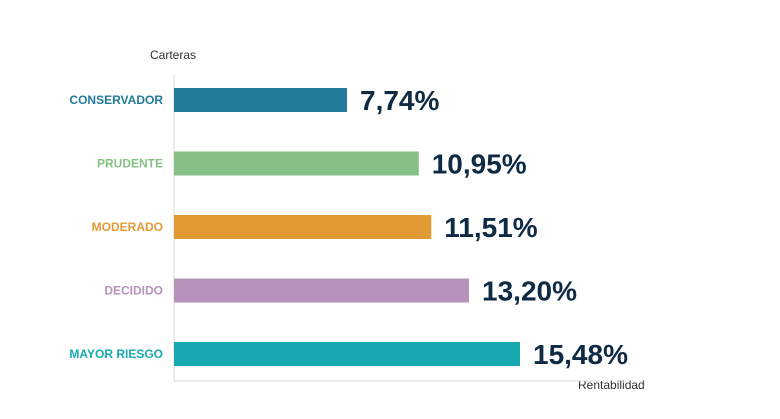 This screenshot has height=419, width=780. What do you see at coordinates (127, 227) in the screenshot?
I see `category-label: MODERADO` at bounding box center [127, 227].